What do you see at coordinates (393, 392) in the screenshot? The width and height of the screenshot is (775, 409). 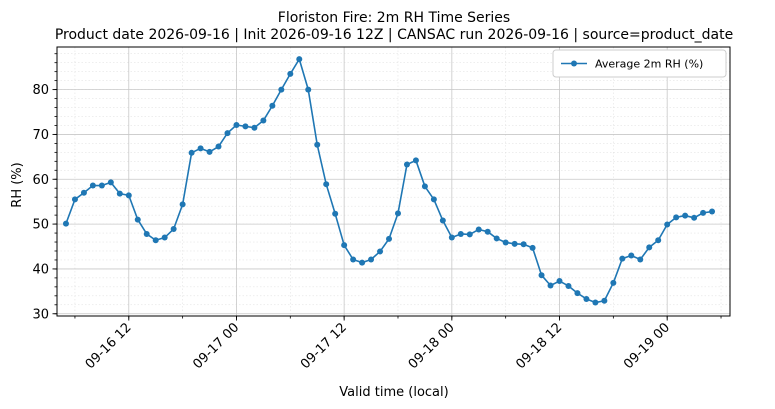 I see `x-axis-label: Valid time (local)` at bounding box center [393, 392].